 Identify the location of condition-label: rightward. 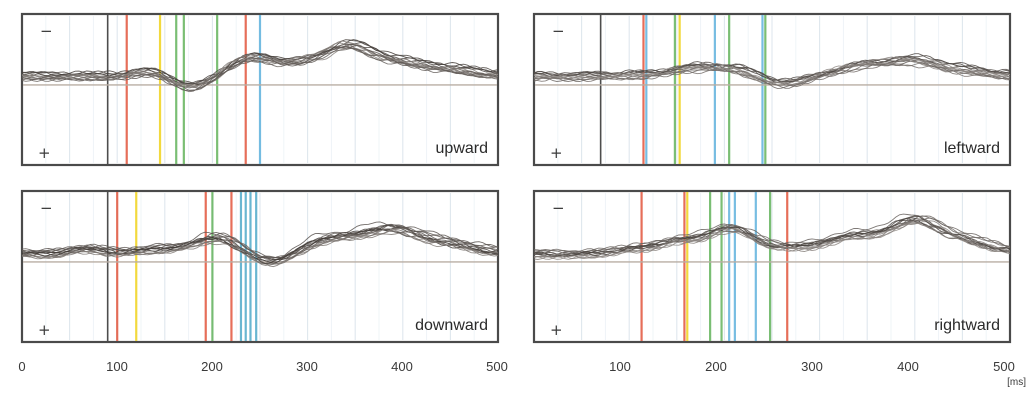
(967, 325).